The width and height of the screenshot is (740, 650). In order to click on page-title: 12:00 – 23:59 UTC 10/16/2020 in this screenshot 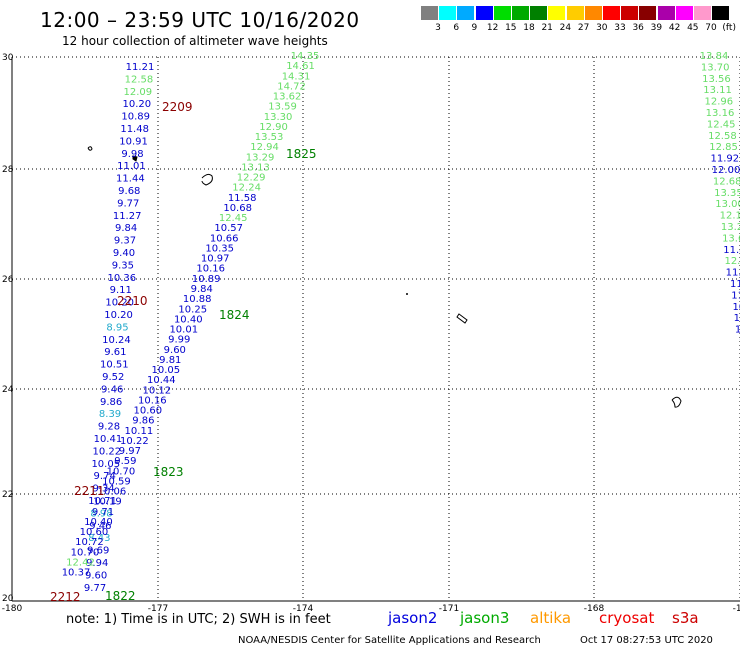, I will do `click(200, 20)`.